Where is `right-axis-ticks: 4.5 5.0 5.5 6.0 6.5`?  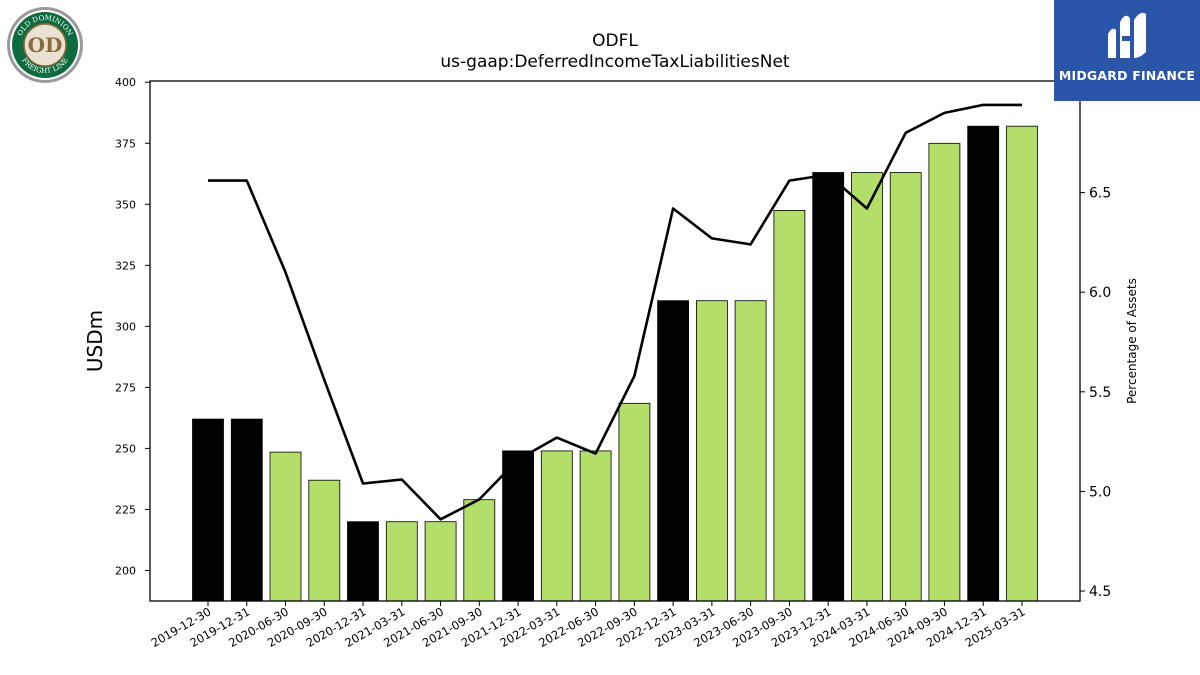 right-axis-ticks: 4.5 5.0 5.5 6.0 6.5 is located at coordinates (1095, 393).